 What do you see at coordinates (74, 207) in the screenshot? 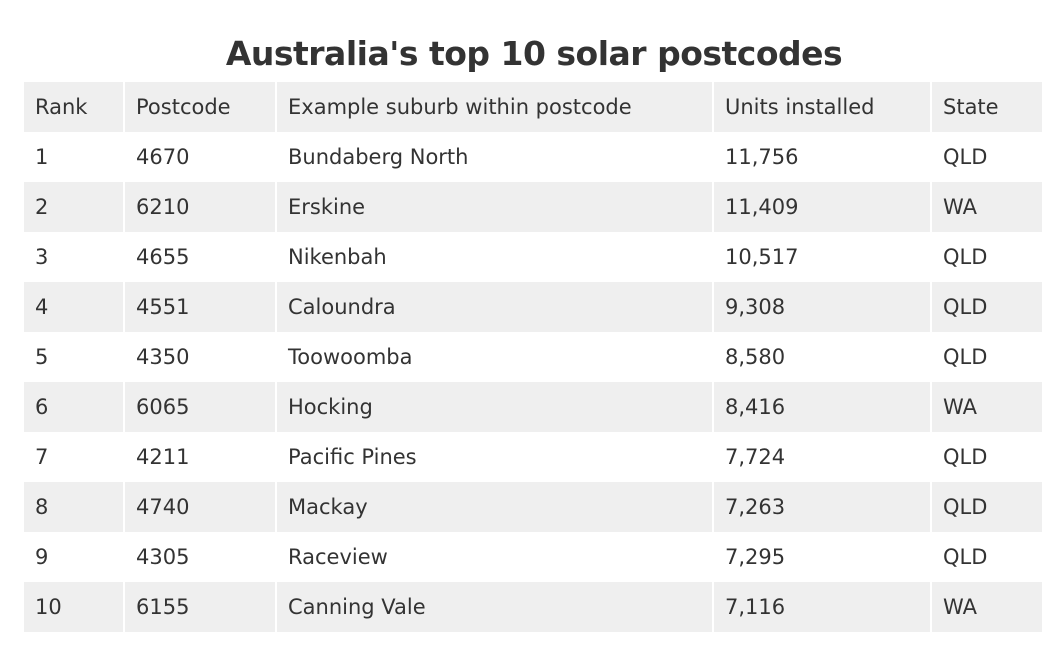
I see `cell-rank: 2` at bounding box center [74, 207].